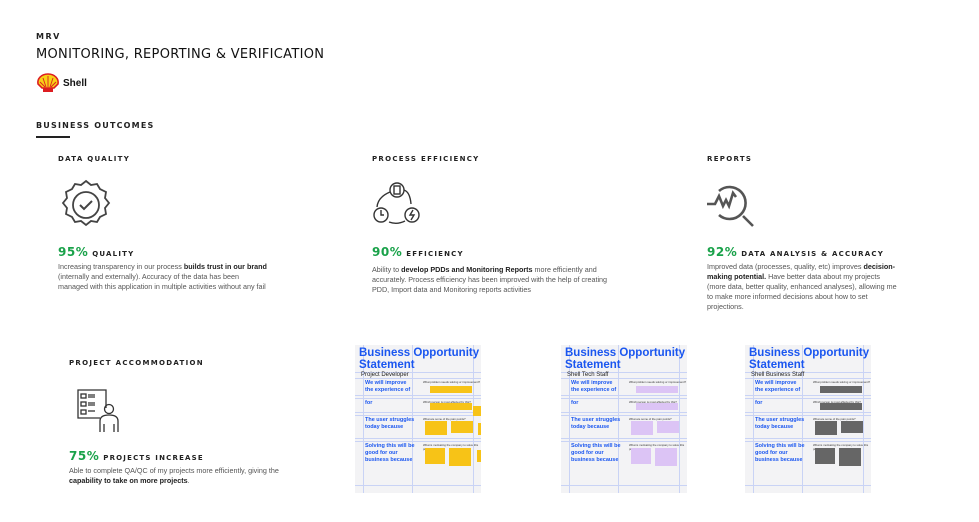 The image size is (979, 522). What do you see at coordinates (94, 159) in the screenshot?
I see `outcome-heading: DATA QUALITY` at bounding box center [94, 159].